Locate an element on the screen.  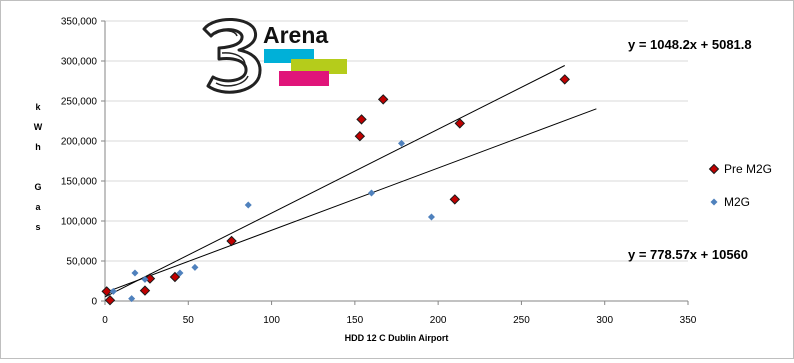
y-tick-label: 50,000 is located at coordinates (81, 262).